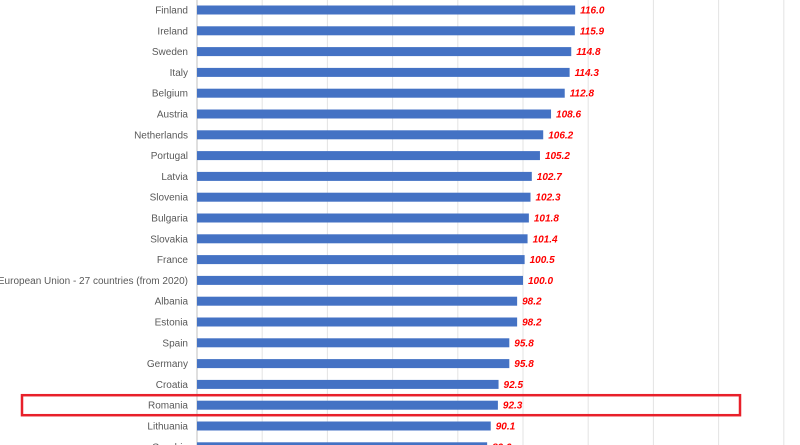  Describe the element at coordinates (172, 385) in the screenshot. I see `category-label: Croatia` at that location.